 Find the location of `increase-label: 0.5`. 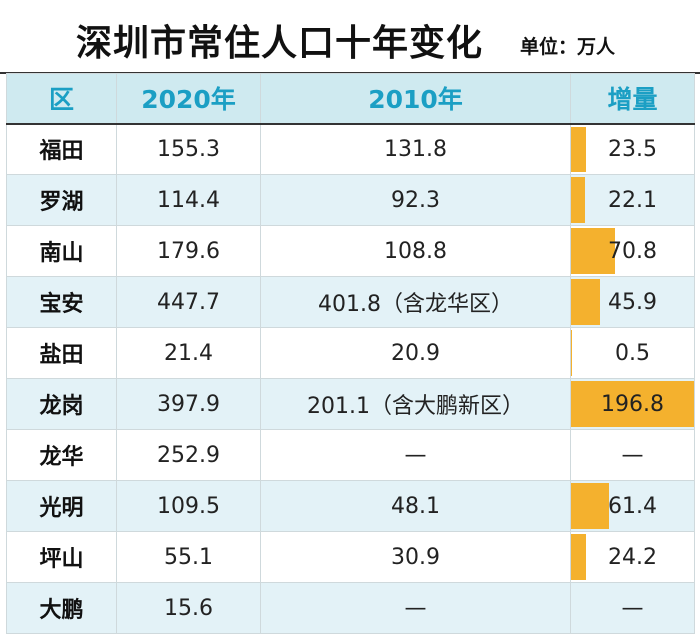

increase-label: 0.5 is located at coordinates (632, 353).